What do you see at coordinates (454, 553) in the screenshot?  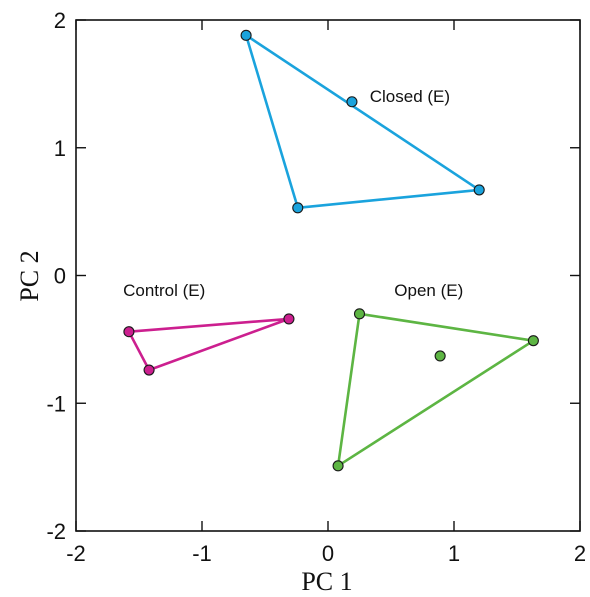 I see `x-tick-label: 1` at bounding box center [454, 553].